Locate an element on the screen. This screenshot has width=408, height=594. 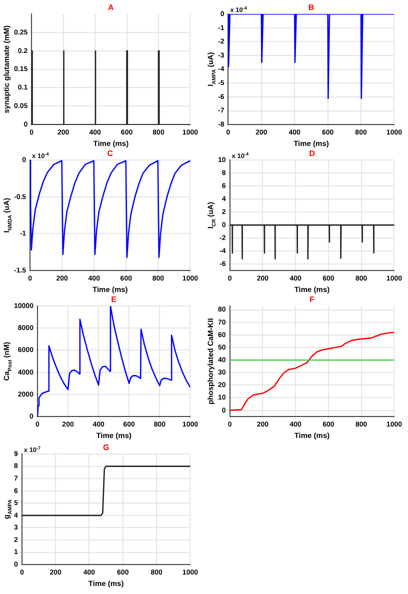
chart-title: D is located at coordinates (312, 153).